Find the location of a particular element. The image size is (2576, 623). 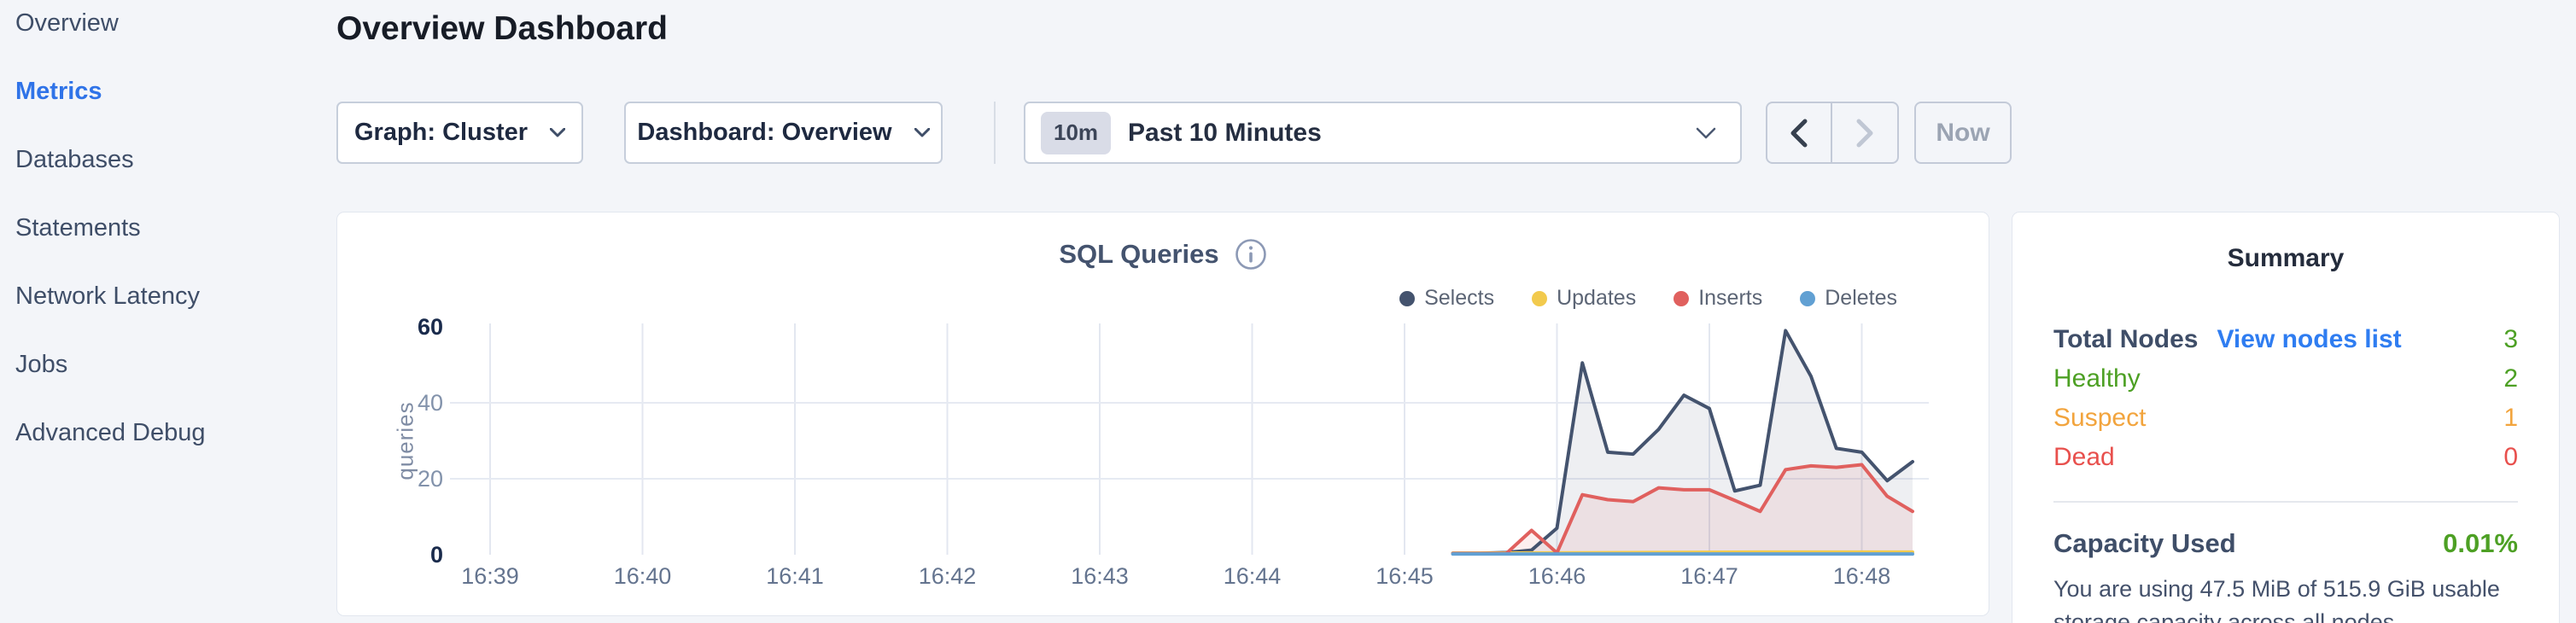

time-step-buttons is located at coordinates (1832, 133).